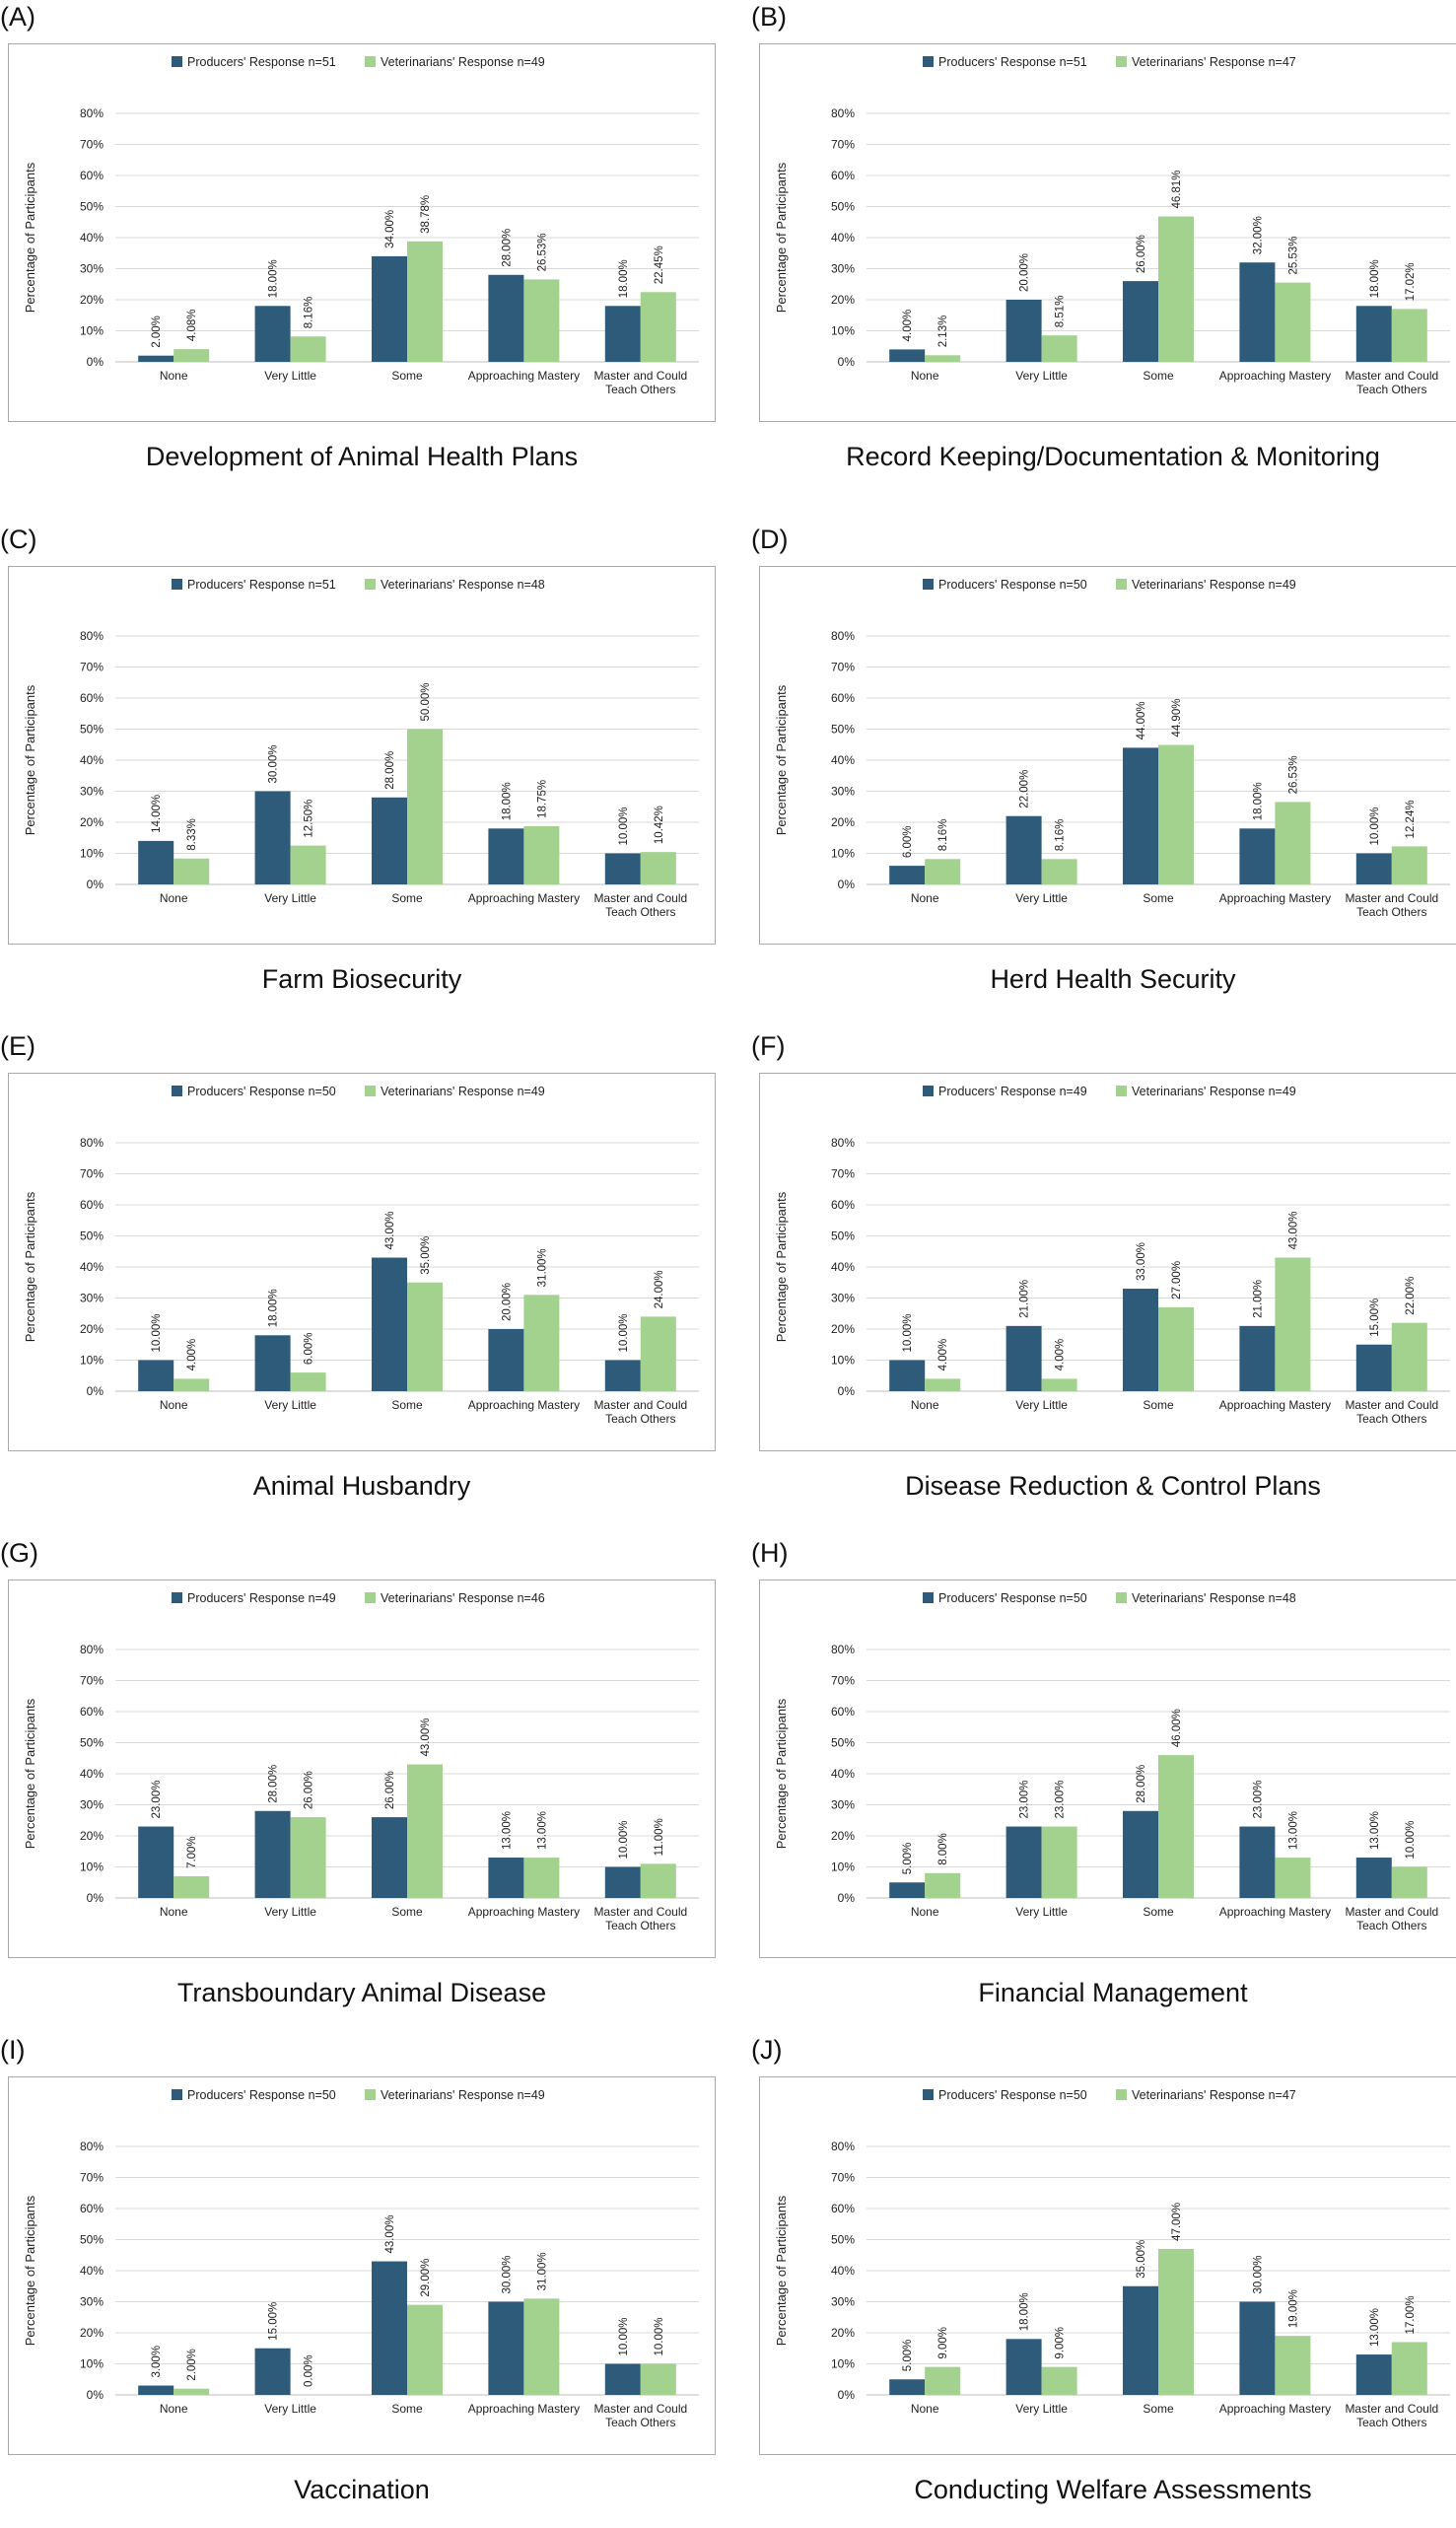 The width and height of the screenshot is (1456, 2528). What do you see at coordinates (157, 814) in the screenshot?
I see `data-label: 14.00%` at bounding box center [157, 814].